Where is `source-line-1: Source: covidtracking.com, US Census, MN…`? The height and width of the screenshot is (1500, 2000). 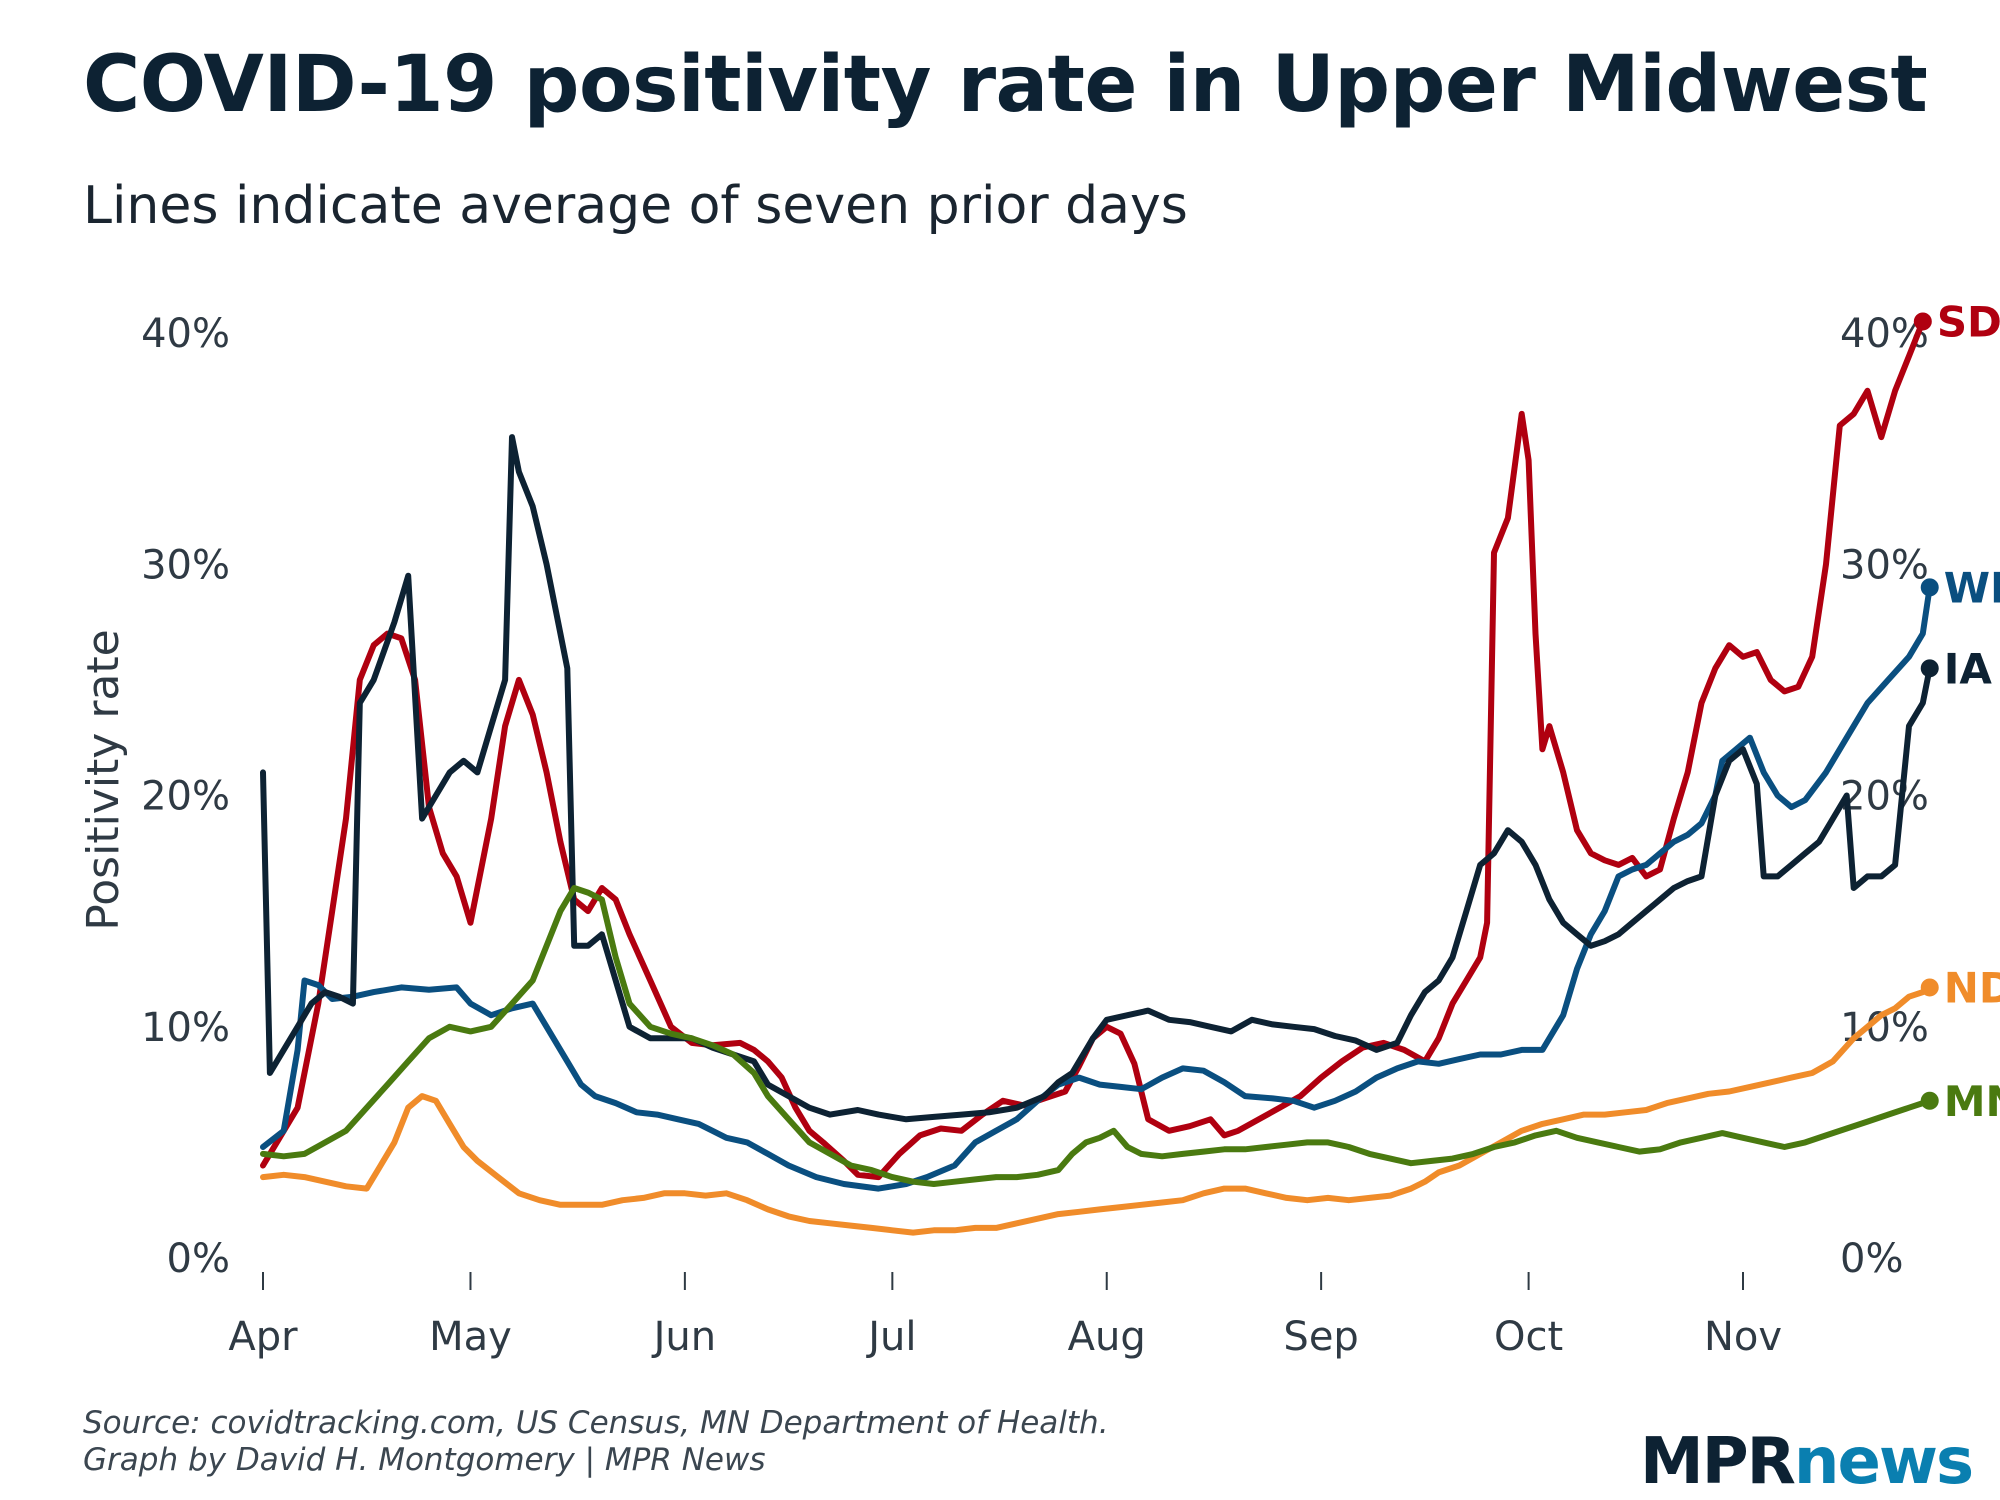 source-line-1: Source: covidtracking.com, US Census, MN… is located at coordinates (596, 1423).